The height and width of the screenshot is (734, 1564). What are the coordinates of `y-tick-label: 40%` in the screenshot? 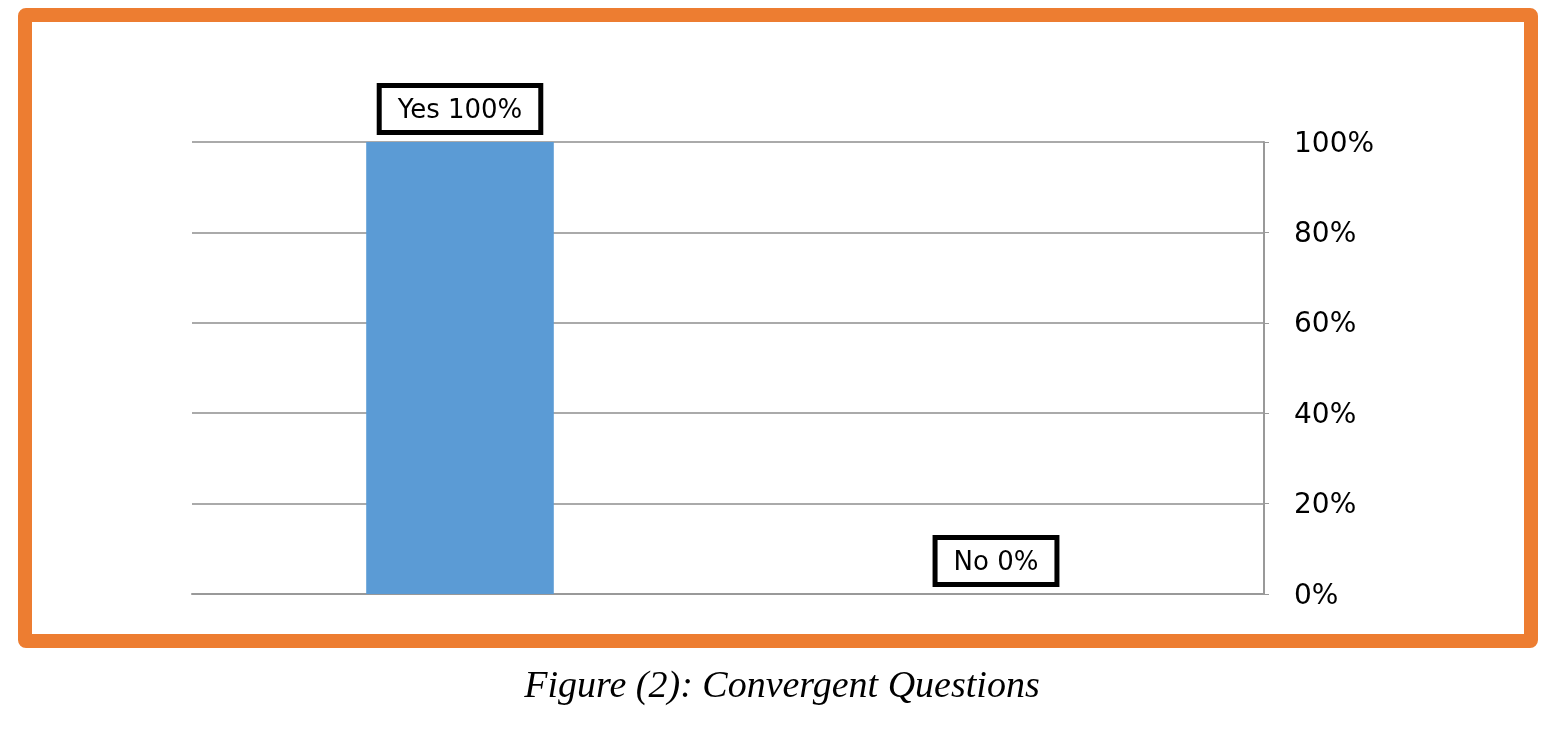 It's located at (1325, 413).